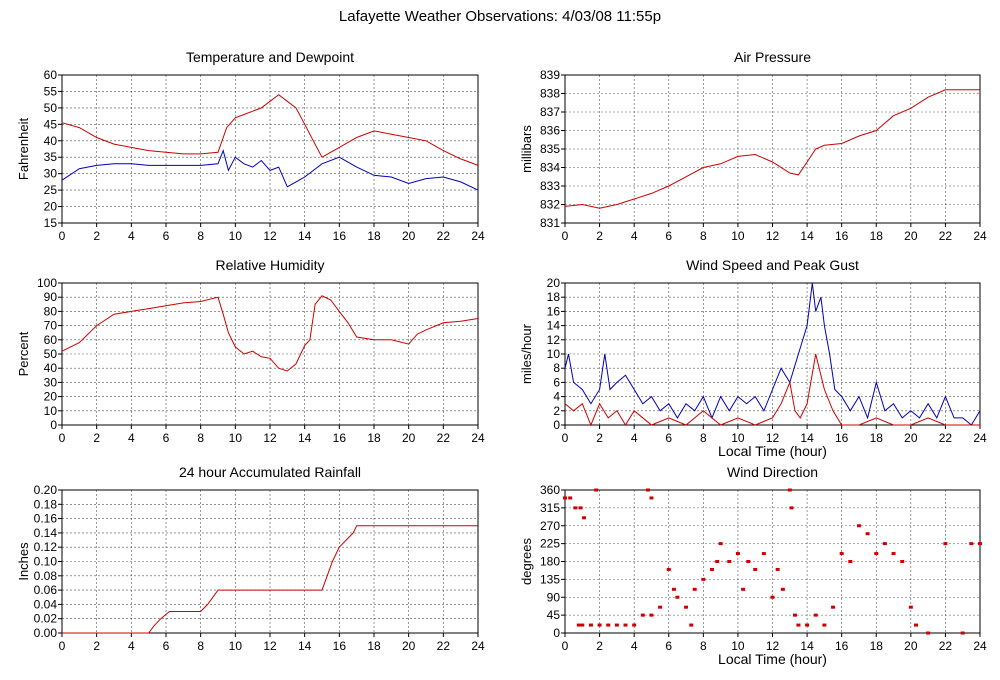  What do you see at coordinates (550, 149) in the screenshot?
I see `y-tick-label: 835` at bounding box center [550, 149].